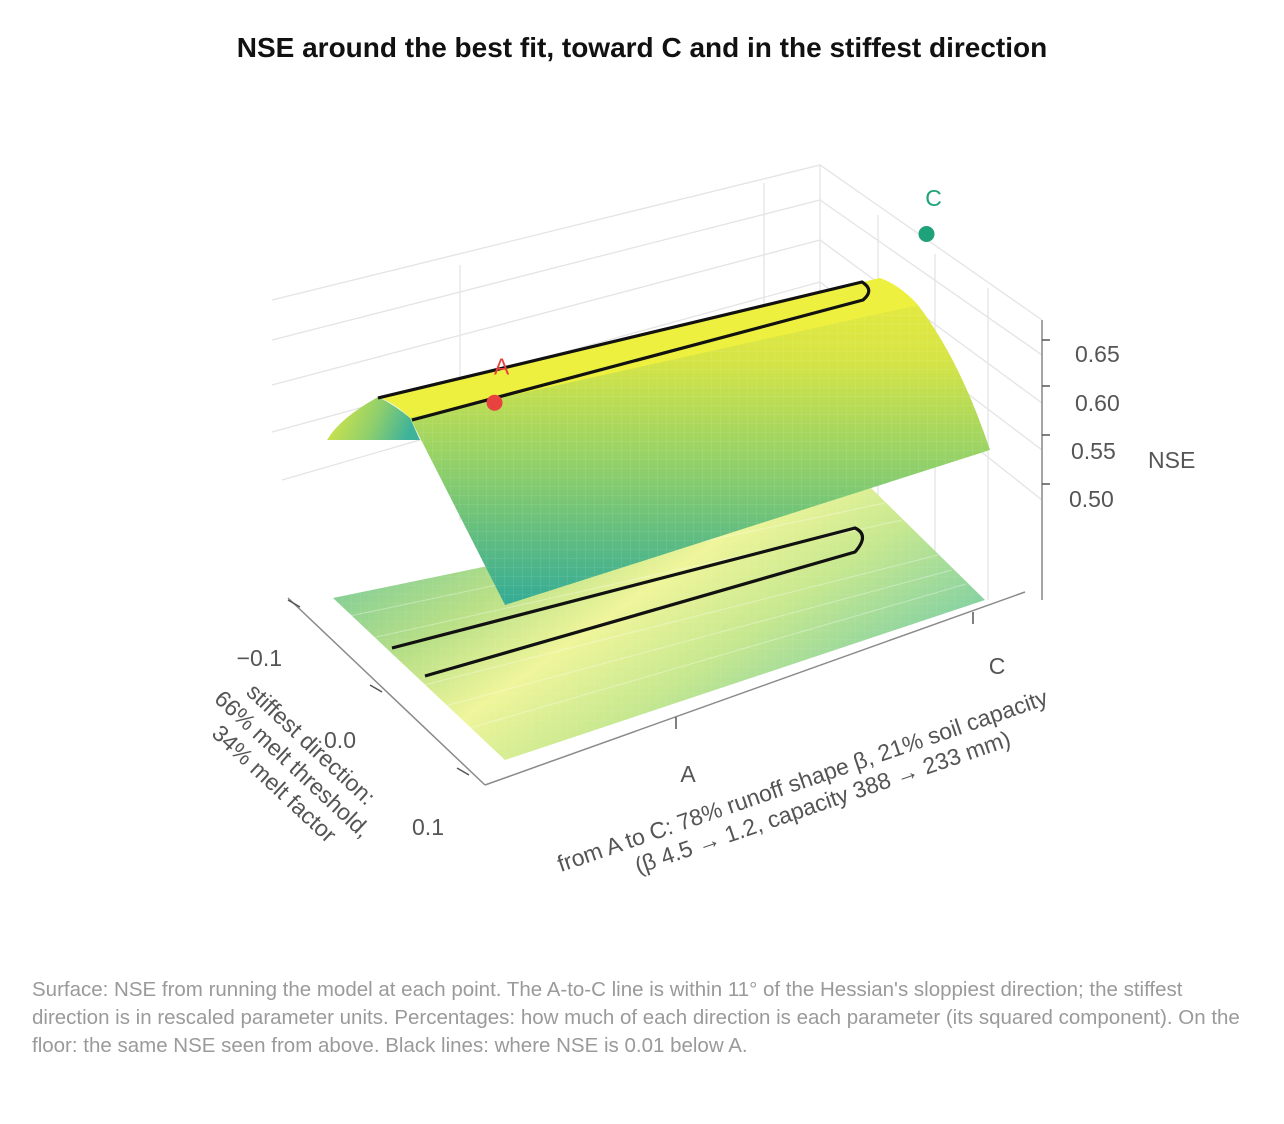 The image size is (1284, 1124). Describe the element at coordinates (502, 367) in the screenshot. I see `point-label-a: A` at that location.